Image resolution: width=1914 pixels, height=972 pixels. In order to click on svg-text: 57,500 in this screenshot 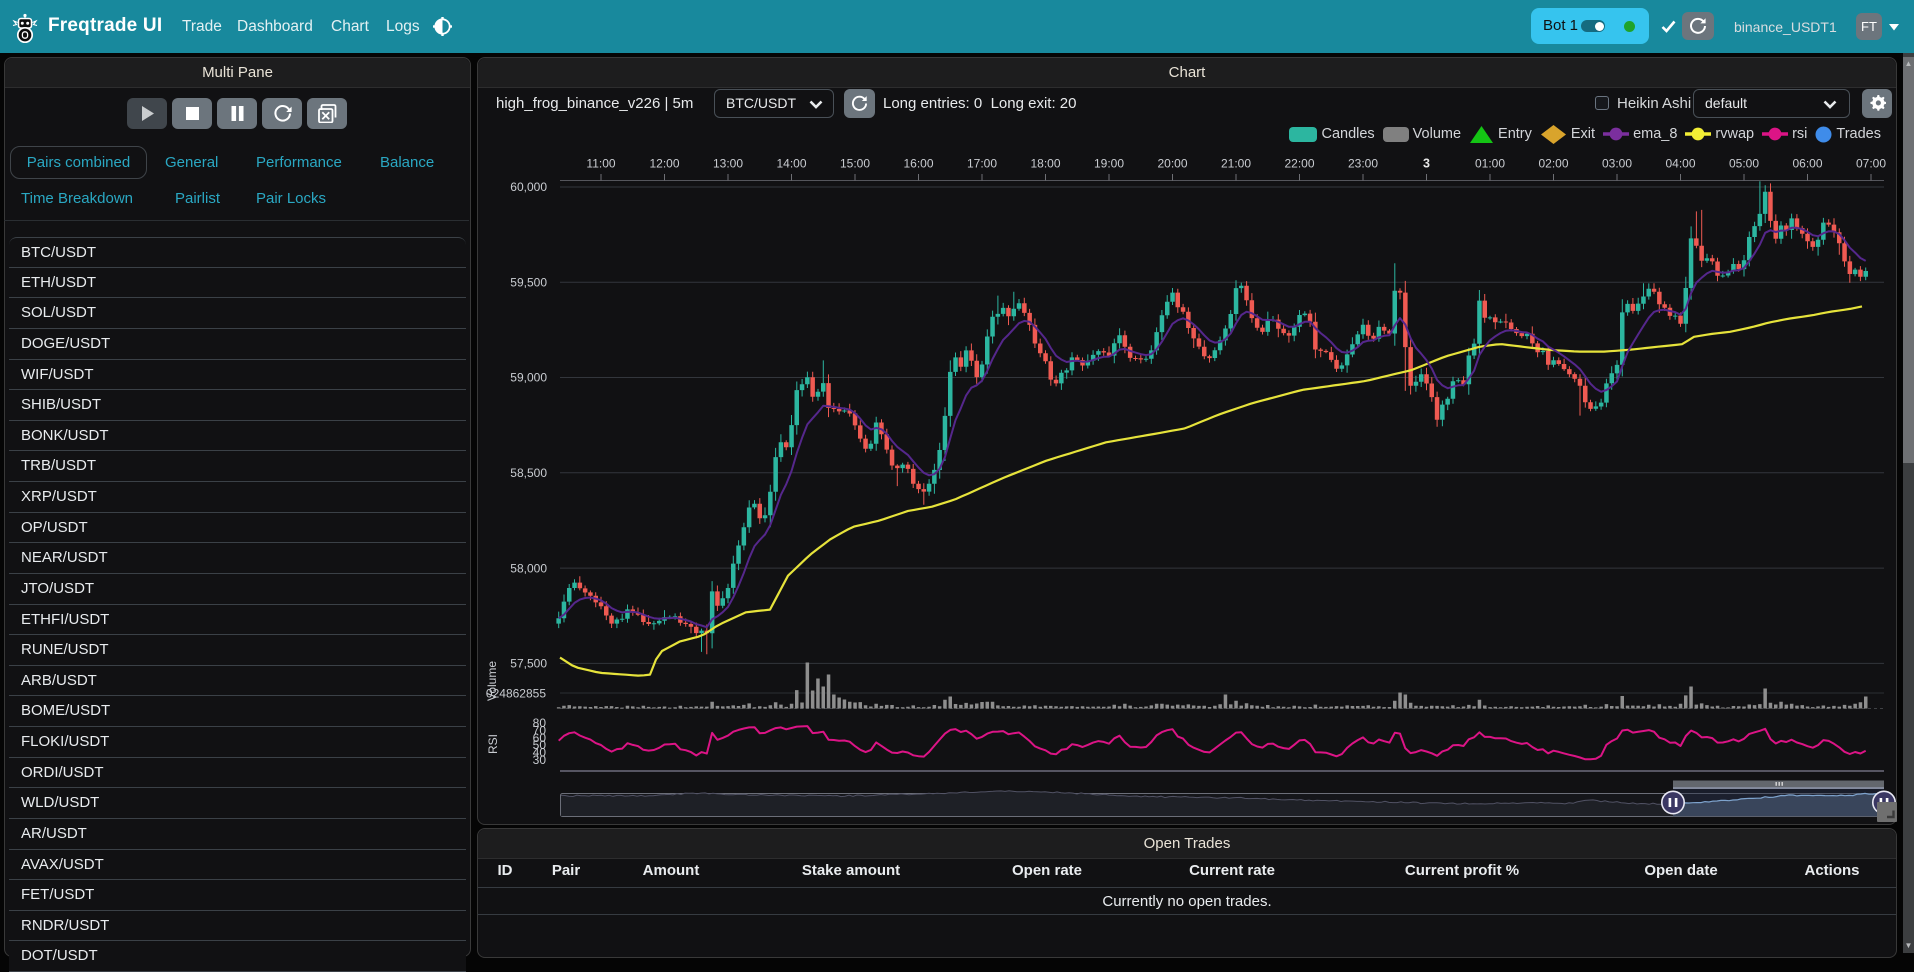, I will do `click(528, 664)`.